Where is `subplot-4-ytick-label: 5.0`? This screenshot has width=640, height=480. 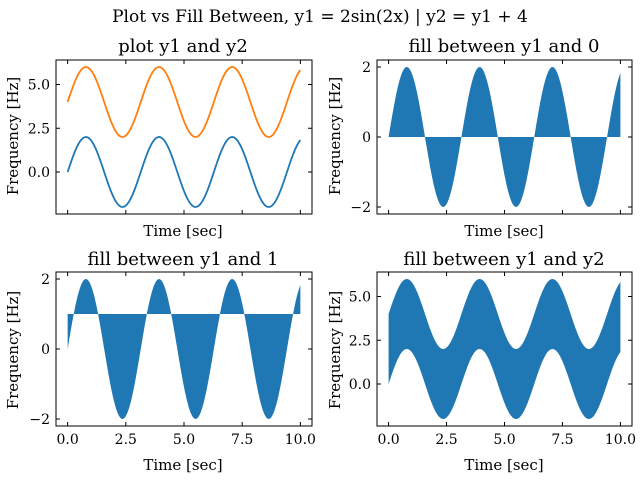
subplot-4-ytick-label: 5.0 is located at coordinates (360, 298).